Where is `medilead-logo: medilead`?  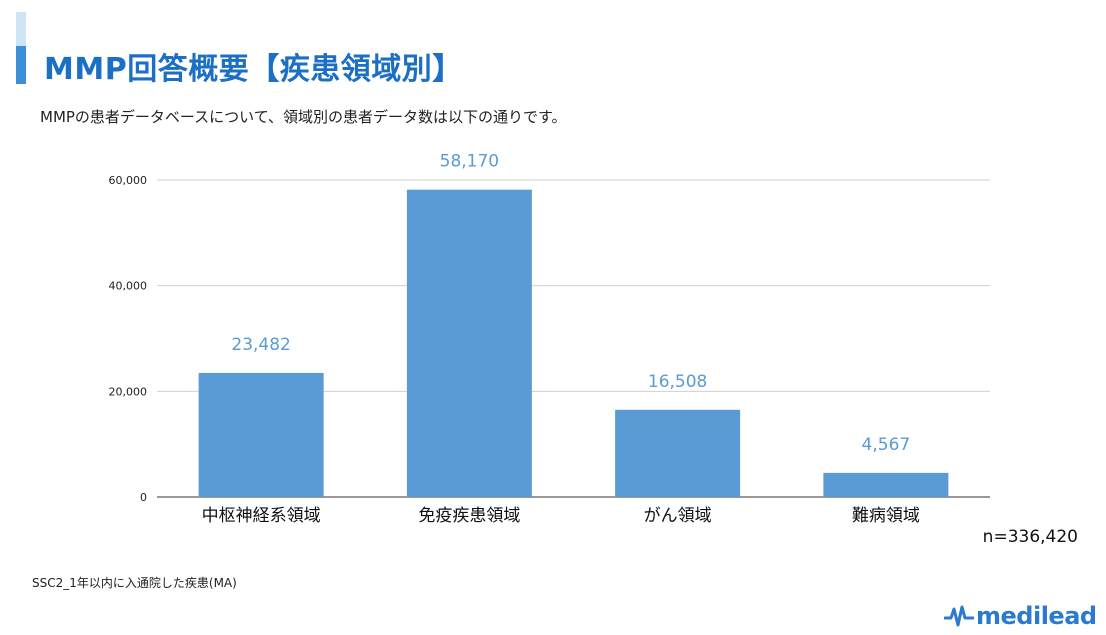
medilead-logo: medilead is located at coordinates (1020, 616).